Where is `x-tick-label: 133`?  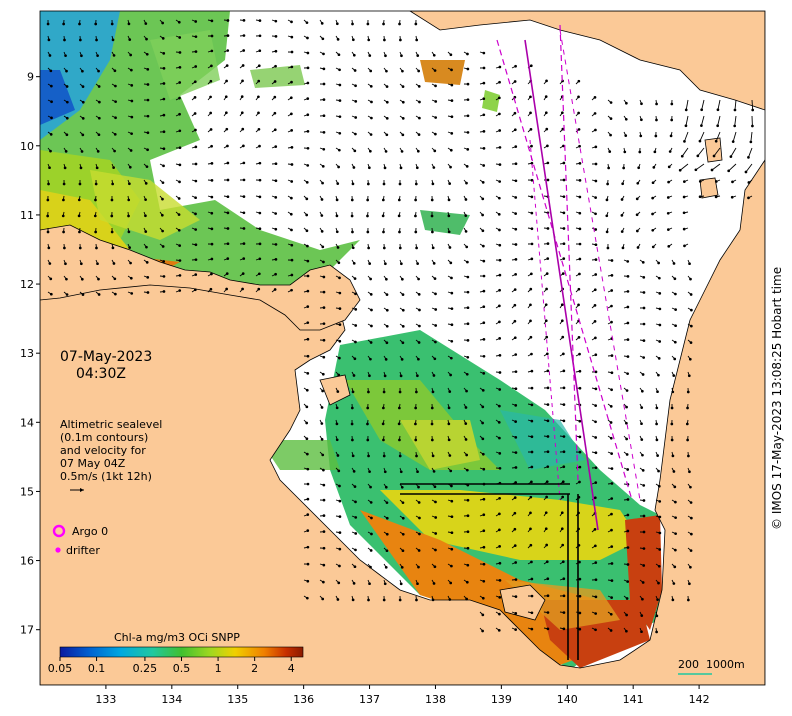
x-tick-label: 133 is located at coordinates (105, 699).